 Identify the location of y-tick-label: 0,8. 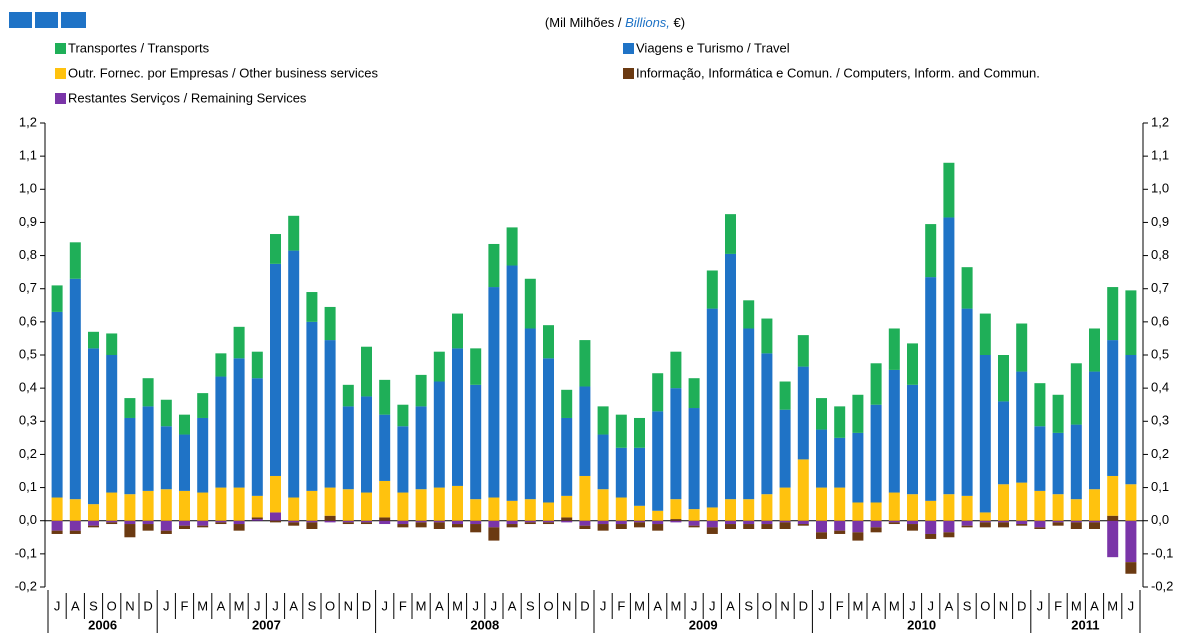
(28, 254).